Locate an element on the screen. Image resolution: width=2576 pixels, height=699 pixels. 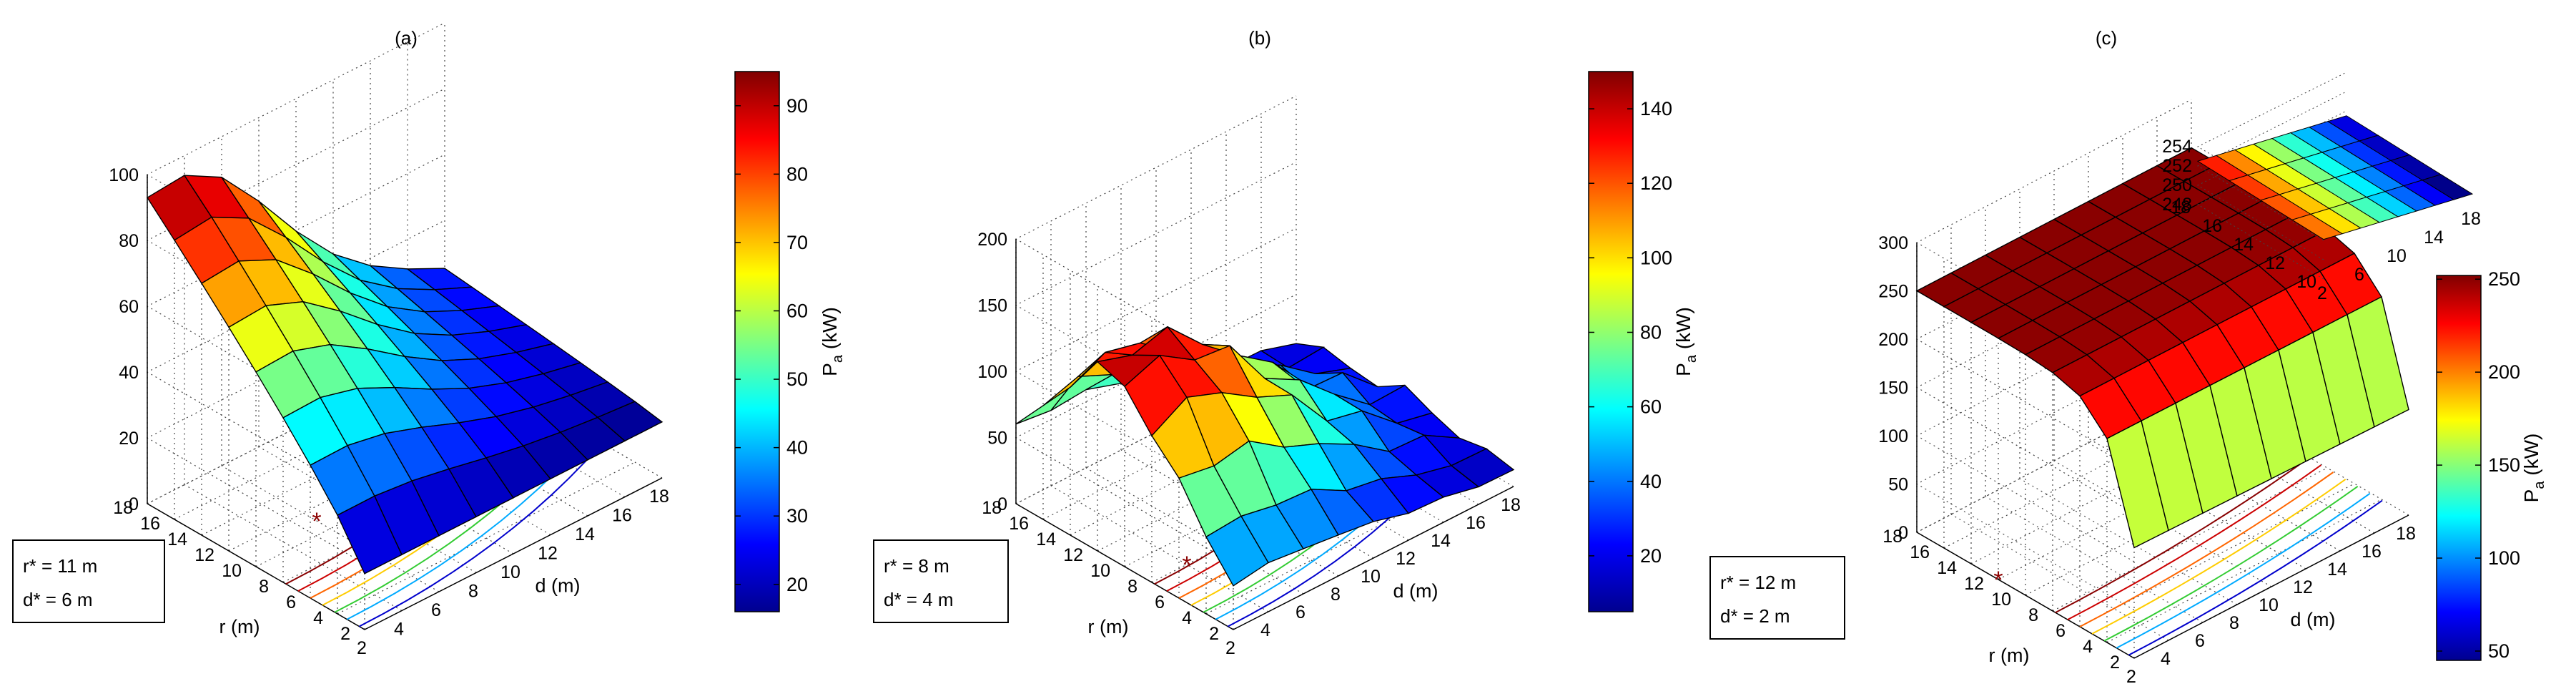
axes is located at coordinates (405, 402).